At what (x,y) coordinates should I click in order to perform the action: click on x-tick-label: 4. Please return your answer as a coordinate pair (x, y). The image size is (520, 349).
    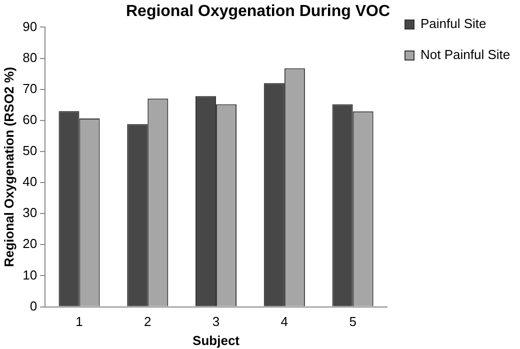
    Looking at the image, I should click on (284, 322).